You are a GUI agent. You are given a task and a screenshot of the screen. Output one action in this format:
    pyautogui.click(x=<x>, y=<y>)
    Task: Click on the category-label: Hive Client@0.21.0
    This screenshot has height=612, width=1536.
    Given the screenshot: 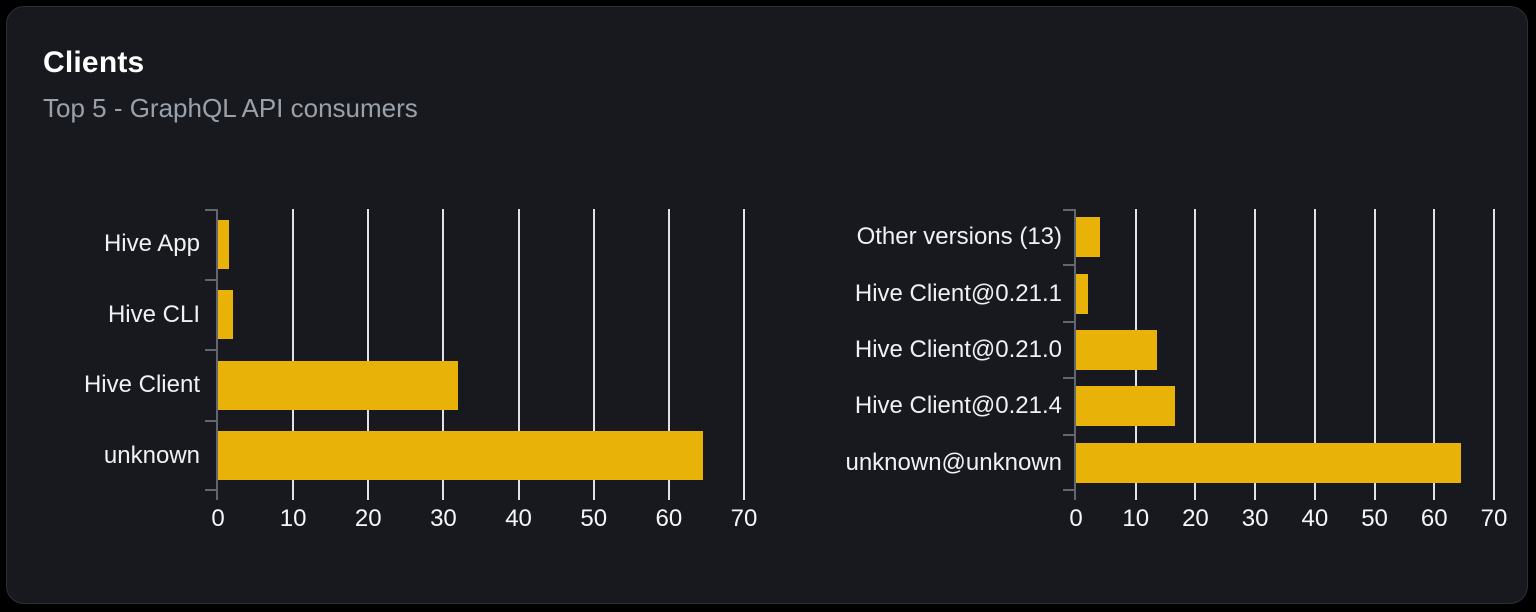 What is the action you would take?
    pyautogui.click(x=958, y=349)
    